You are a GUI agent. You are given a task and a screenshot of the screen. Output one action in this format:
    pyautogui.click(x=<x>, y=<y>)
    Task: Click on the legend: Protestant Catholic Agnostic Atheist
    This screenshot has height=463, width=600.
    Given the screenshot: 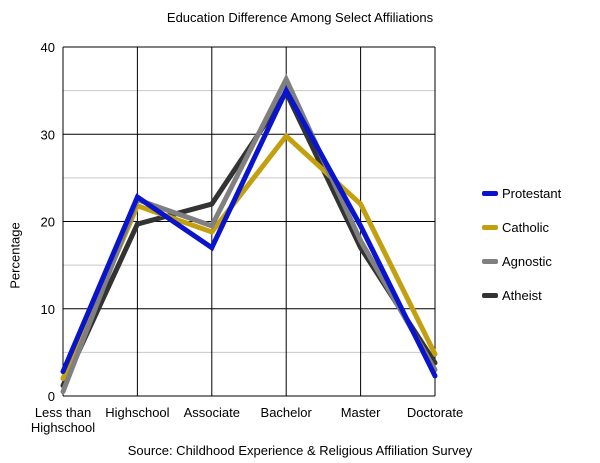 What is the action you would take?
    pyautogui.click(x=521, y=244)
    